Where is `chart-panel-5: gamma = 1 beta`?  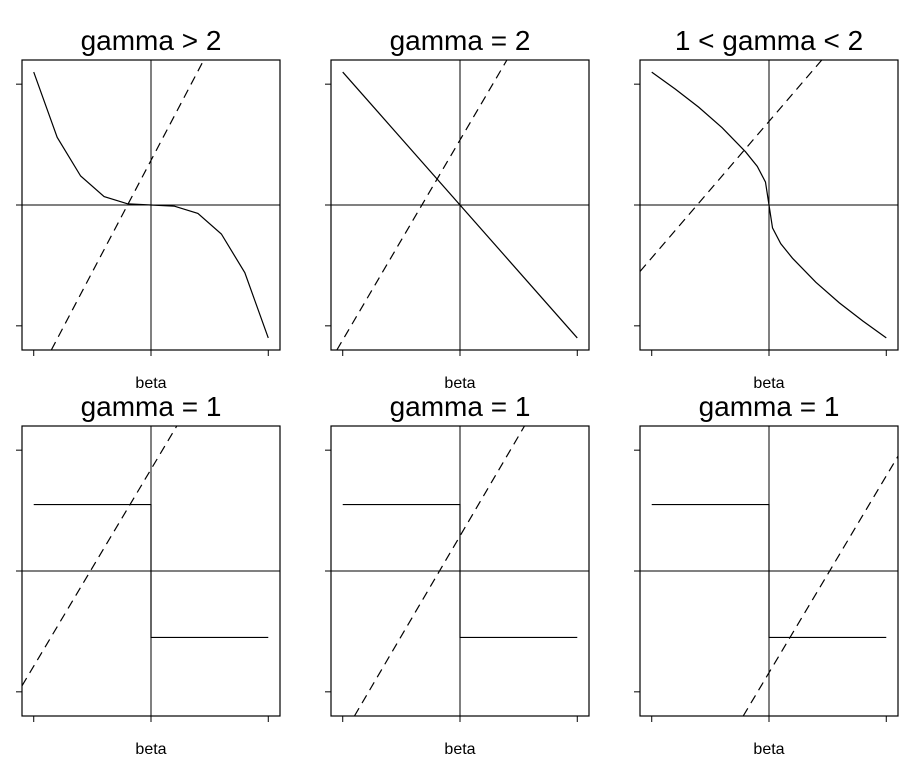 chart-panel-5: gamma = 1 beta is located at coordinates (457, 574).